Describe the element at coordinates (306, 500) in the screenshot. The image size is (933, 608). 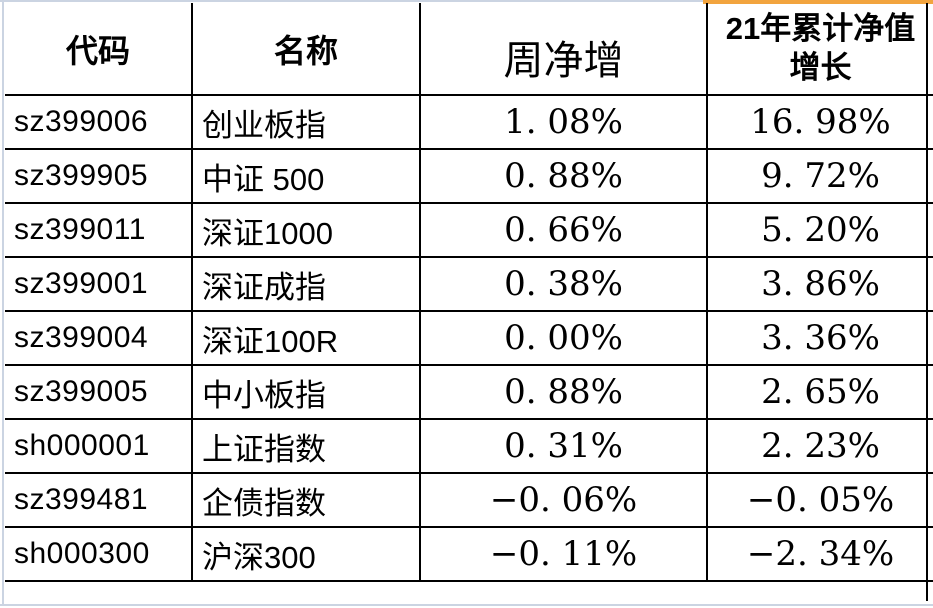
I see `cell-name: 企债指数` at that location.